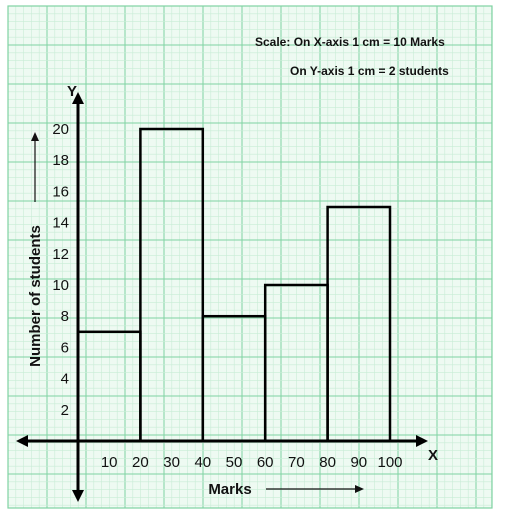  Describe the element at coordinates (65, 347) in the screenshot. I see `y-tick-label: 6` at that location.